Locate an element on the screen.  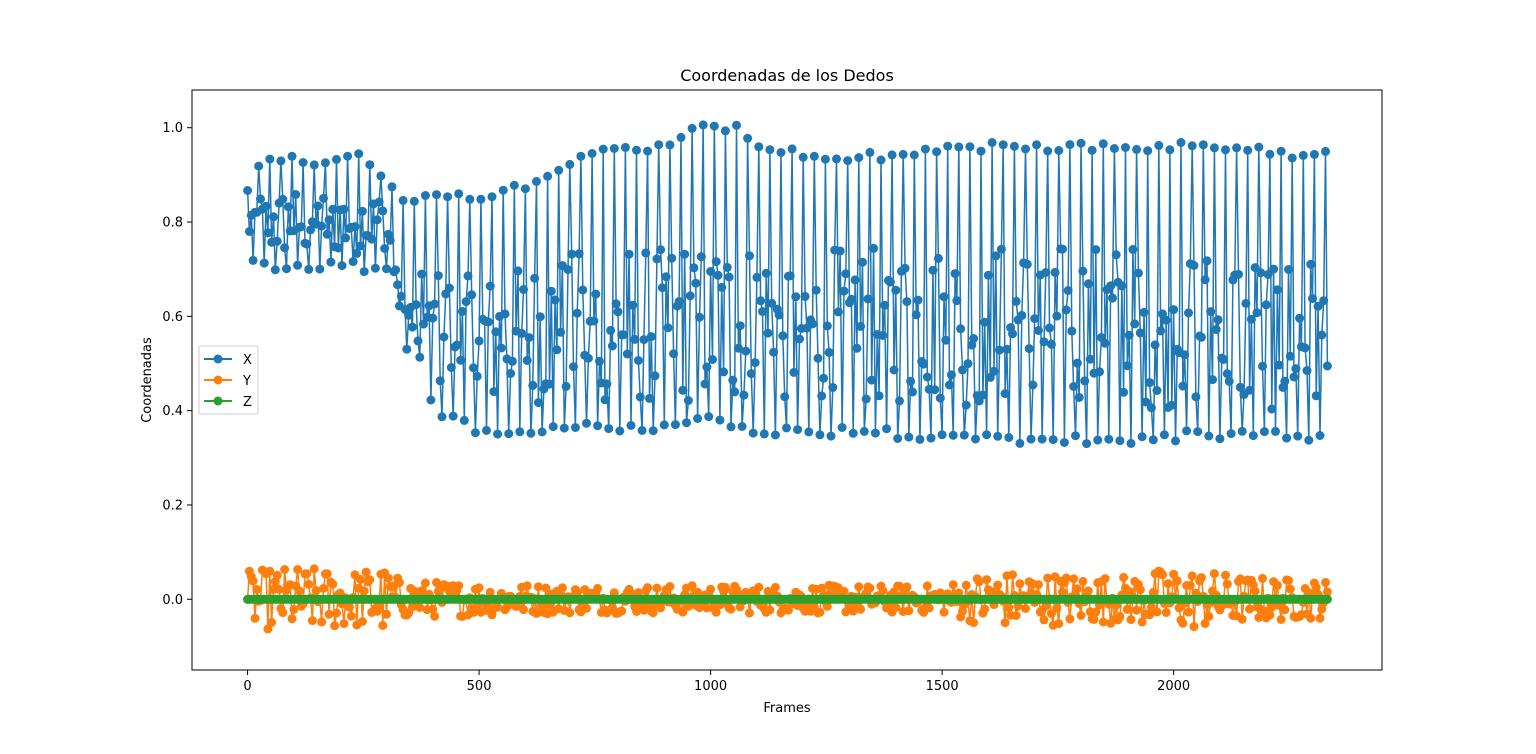
x-tick-label: 2000 is located at coordinates (1173, 686).